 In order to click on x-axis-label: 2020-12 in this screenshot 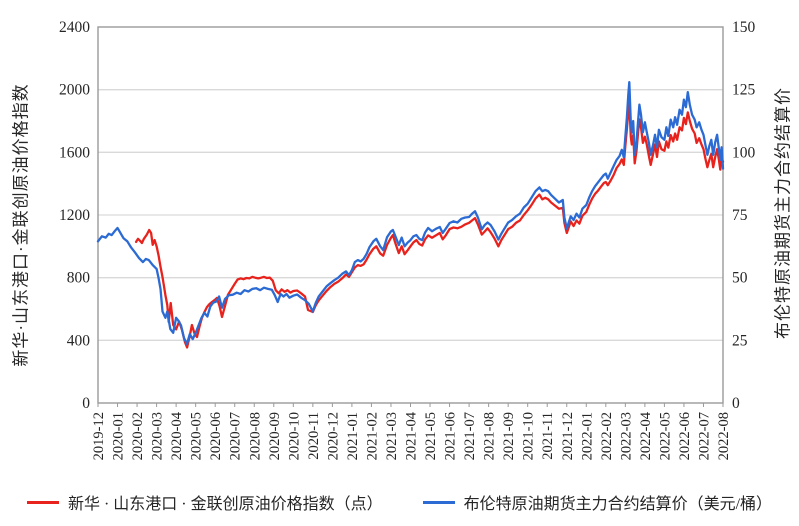, I will do `click(333, 436)`.